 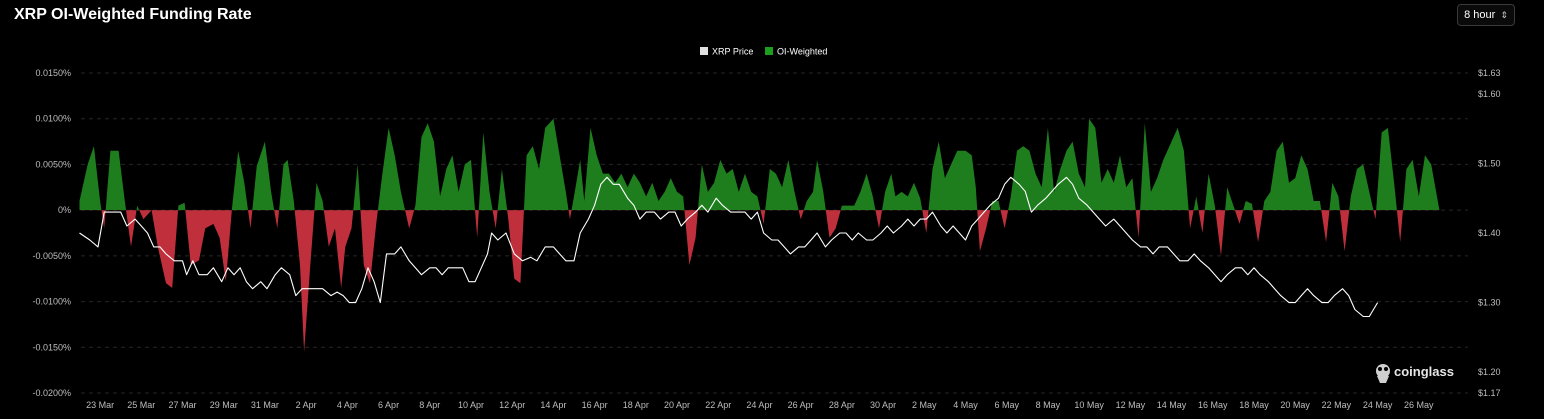 What do you see at coordinates (769, 51) in the screenshot?
I see `legend-swatch-oi-weighted` at bounding box center [769, 51].